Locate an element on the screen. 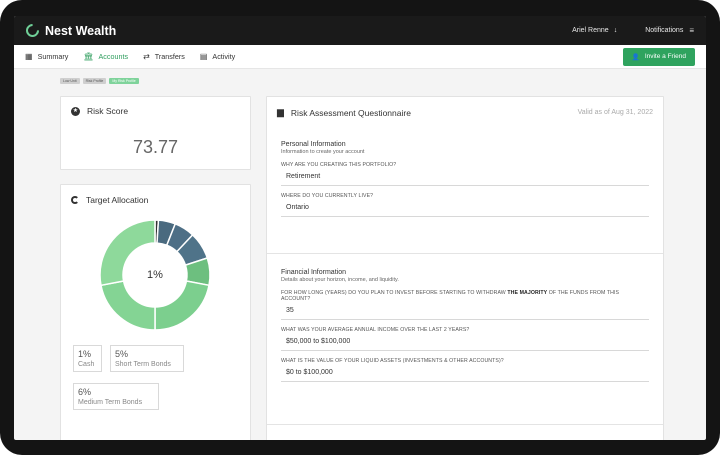 The width and height of the screenshot is (720, 455). user-name: Ariel Renne is located at coordinates (590, 30).